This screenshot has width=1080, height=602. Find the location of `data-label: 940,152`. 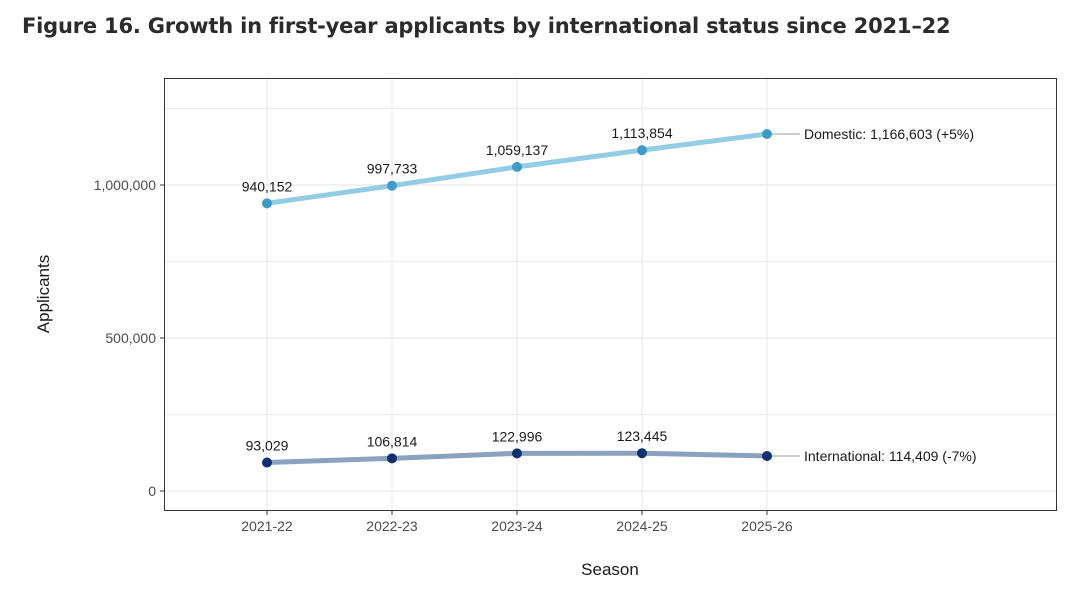

data-label: 940,152 is located at coordinates (267, 186).